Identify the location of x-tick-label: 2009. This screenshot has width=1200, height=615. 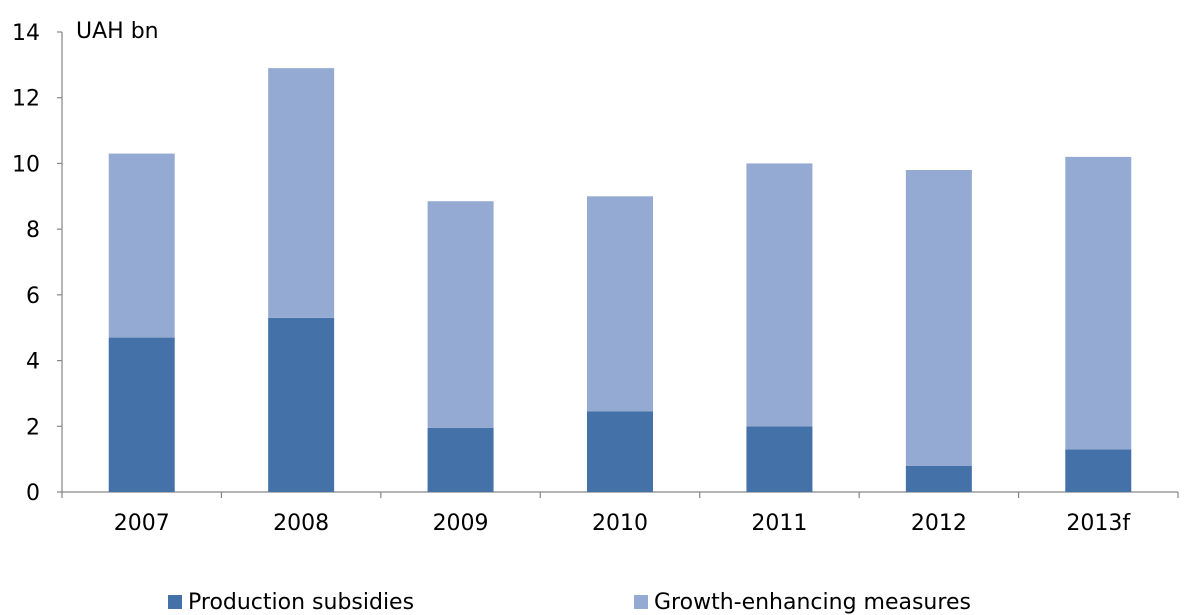
(461, 523).